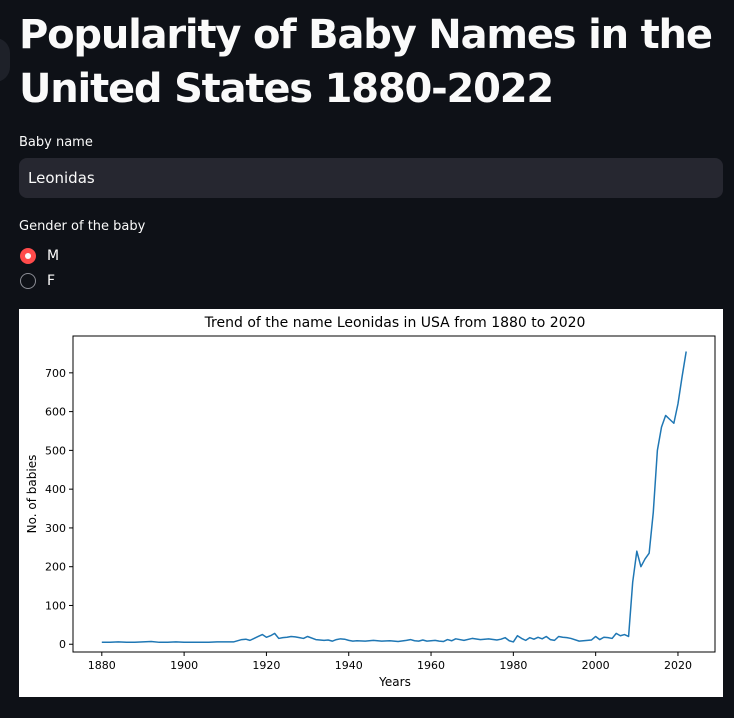 The width and height of the screenshot is (734, 718). What do you see at coordinates (32, 494) in the screenshot?
I see `y-axis-label: No. of babies` at bounding box center [32, 494].